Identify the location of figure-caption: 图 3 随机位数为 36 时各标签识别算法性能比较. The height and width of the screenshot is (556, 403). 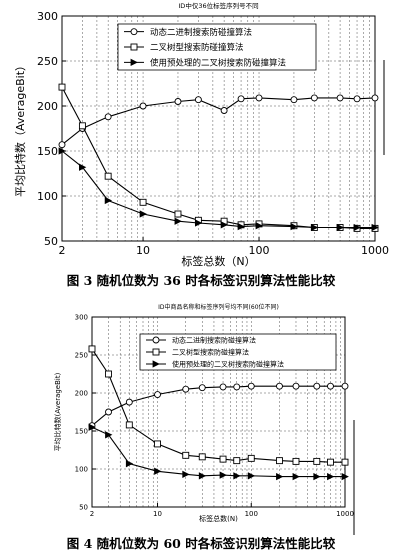
(201, 280).